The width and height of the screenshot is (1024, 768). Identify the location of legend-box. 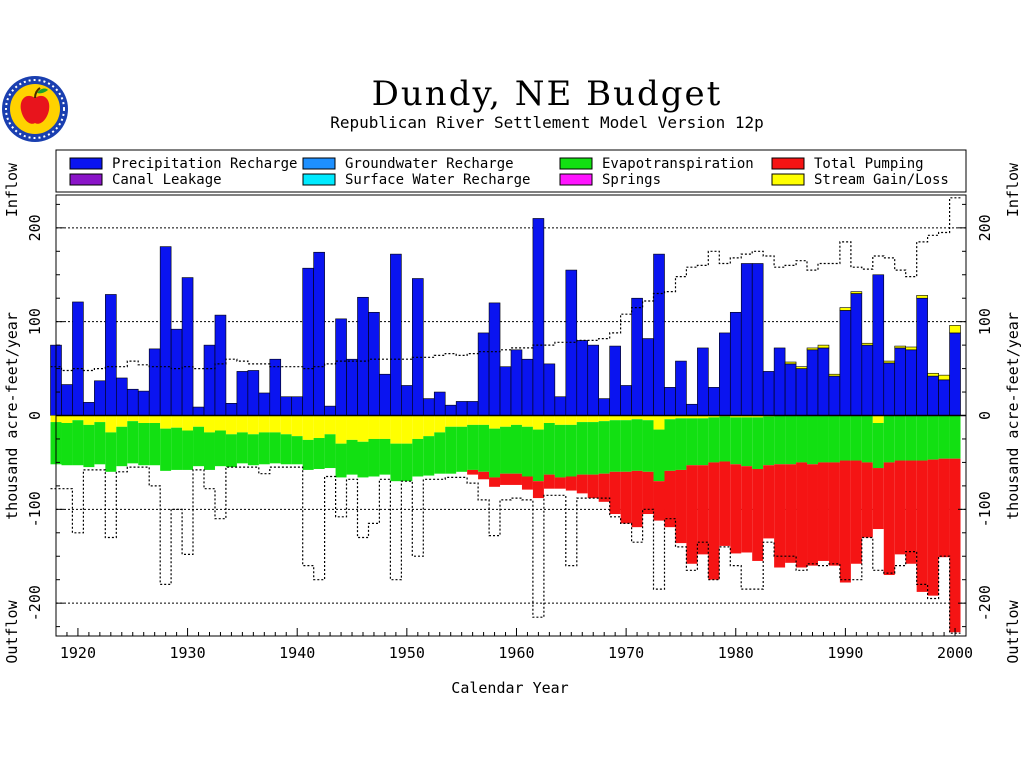
(511, 171).